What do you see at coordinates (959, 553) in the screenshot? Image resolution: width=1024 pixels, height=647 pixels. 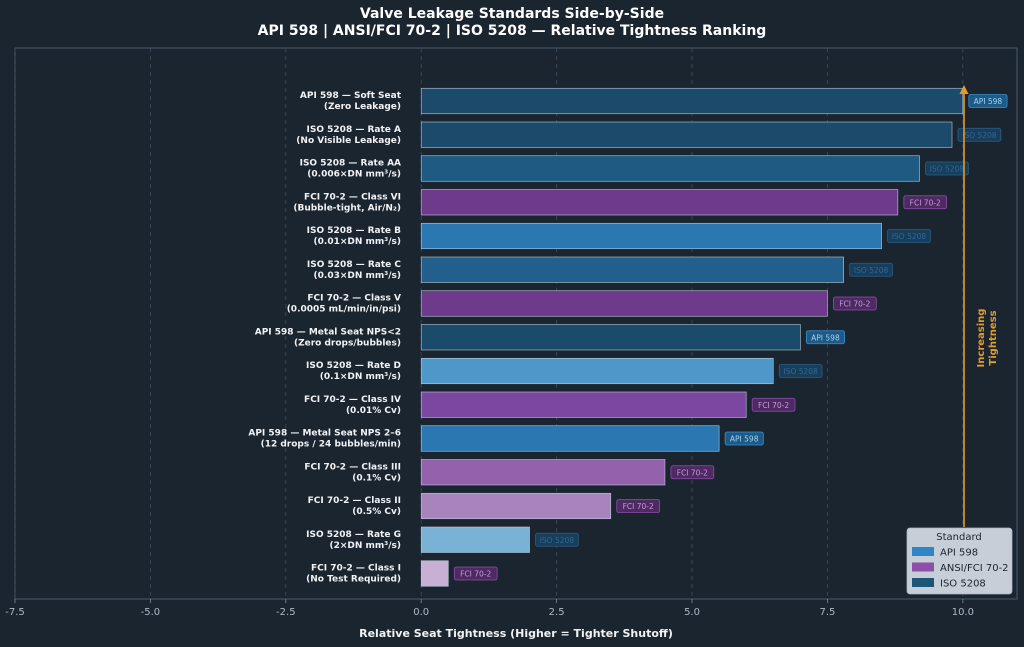 I see `legend-entry-label: API 598` at bounding box center [959, 553].